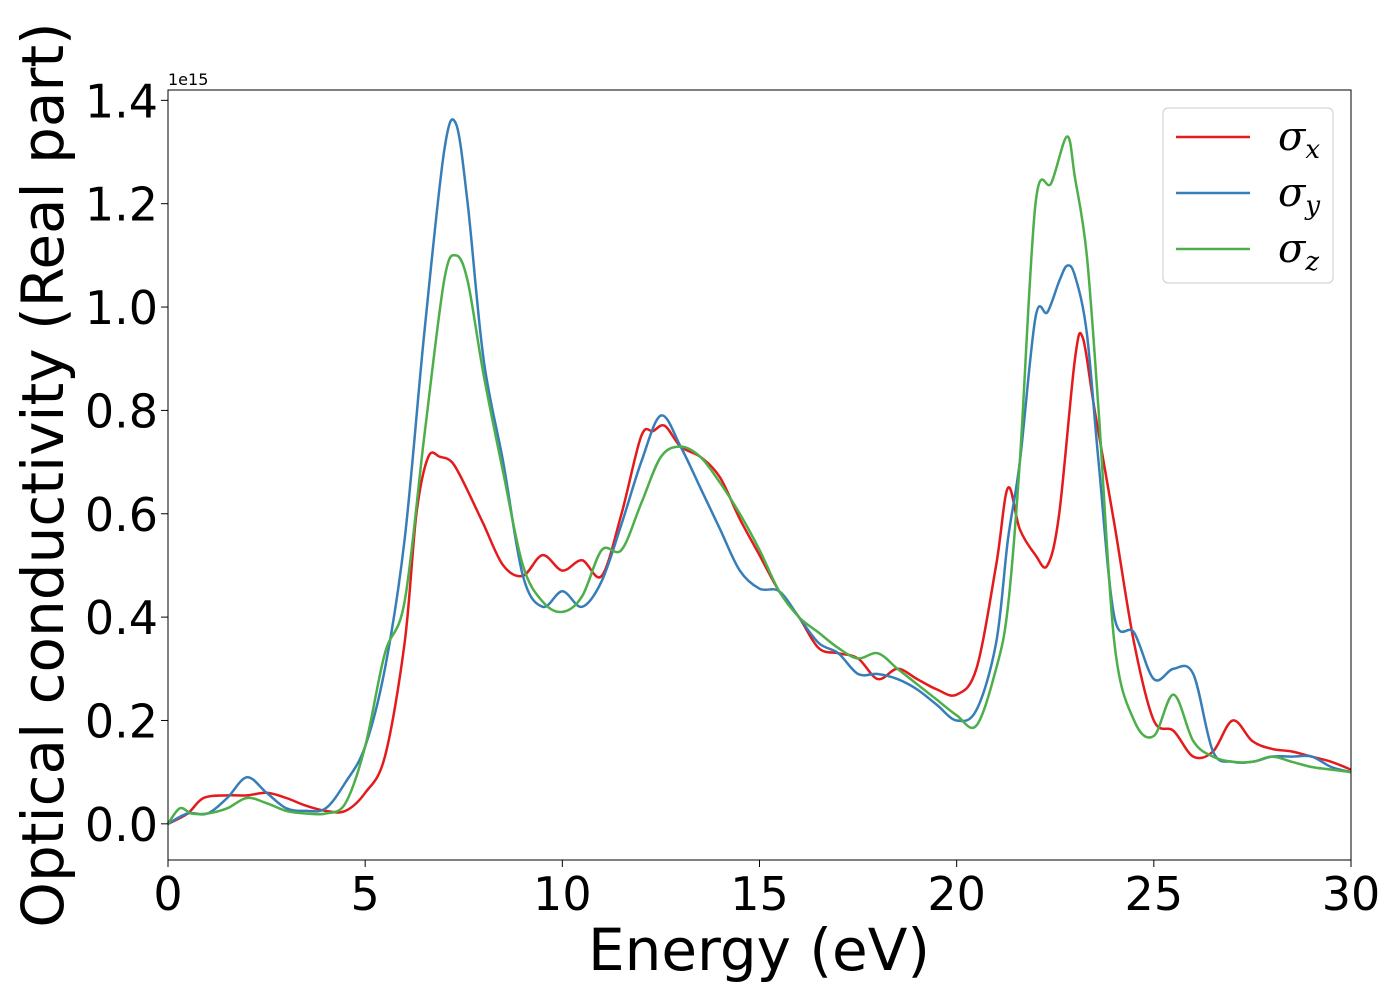  What do you see at coordinates (126, 463) in the screenshot?
I see `y-axis-ticks: 0.0 0.2 0.4 0.6 0.8 1.0 1.2 1.4` at bounding box center [126, 463].